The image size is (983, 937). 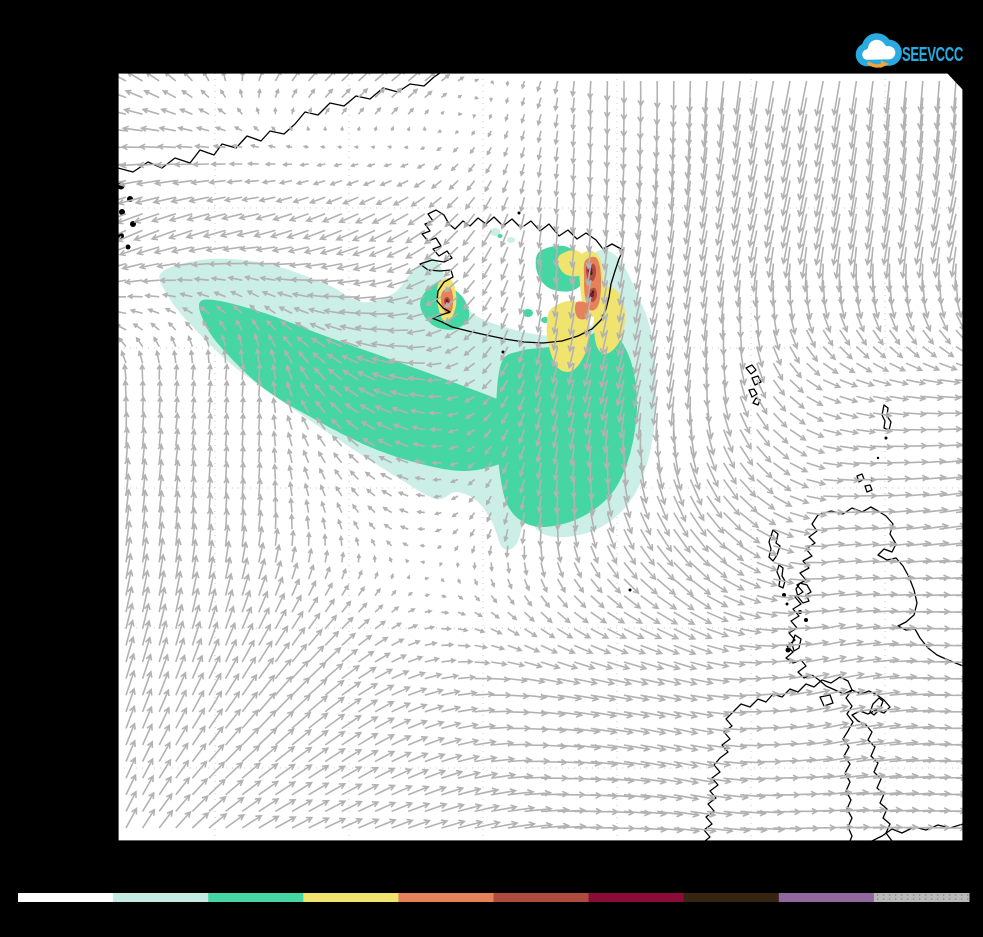 I want to click on colorbar-legend, so click(x=494, y=897).